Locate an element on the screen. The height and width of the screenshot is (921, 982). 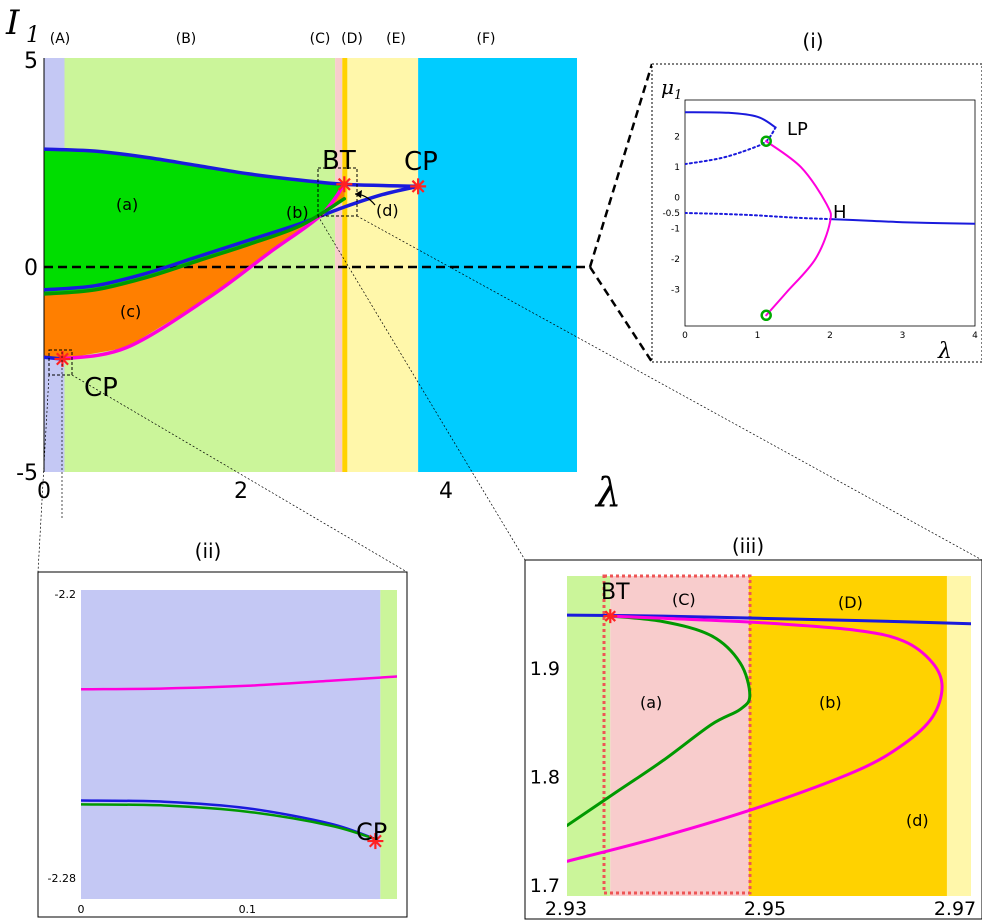
inset-iii-x-tick-2: 2.97 is located at coordinates (955, 909).